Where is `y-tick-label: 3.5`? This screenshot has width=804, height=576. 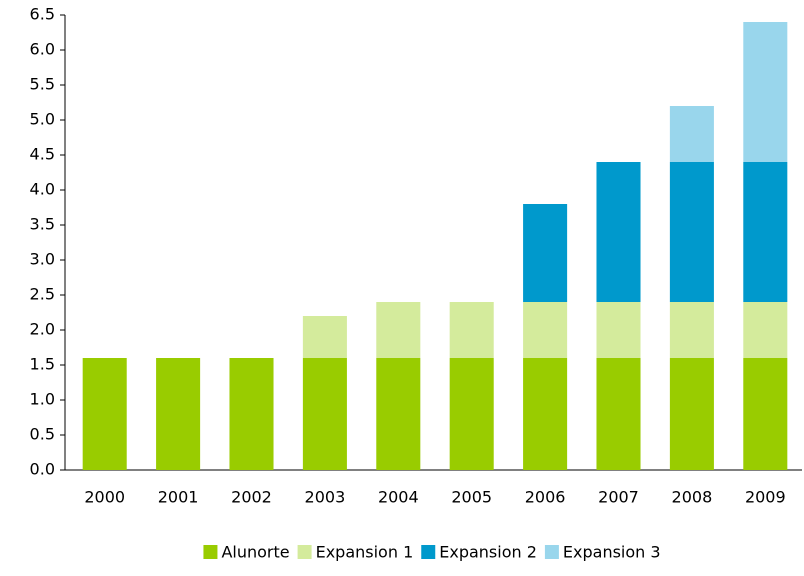
y-tick-label: 3.5 is located at coordinates (42, 224).